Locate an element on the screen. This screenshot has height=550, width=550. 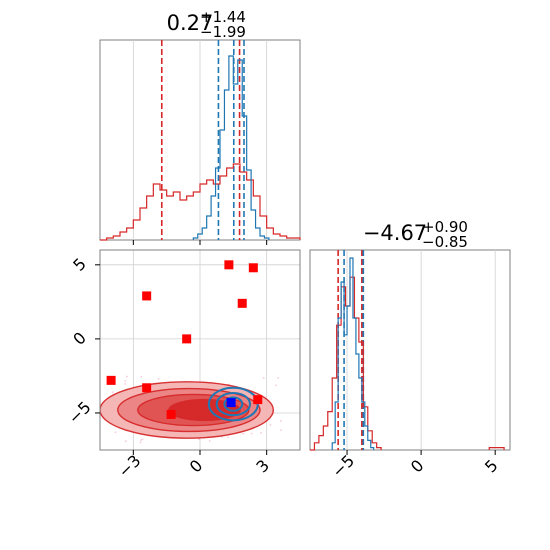
y-tick-label: 0 is located at coordinates (79, 338).